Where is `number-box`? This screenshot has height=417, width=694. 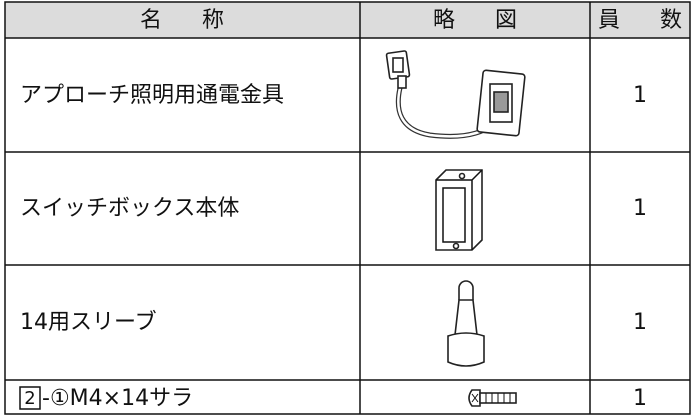
number-box is located at coordinates (30, 398).